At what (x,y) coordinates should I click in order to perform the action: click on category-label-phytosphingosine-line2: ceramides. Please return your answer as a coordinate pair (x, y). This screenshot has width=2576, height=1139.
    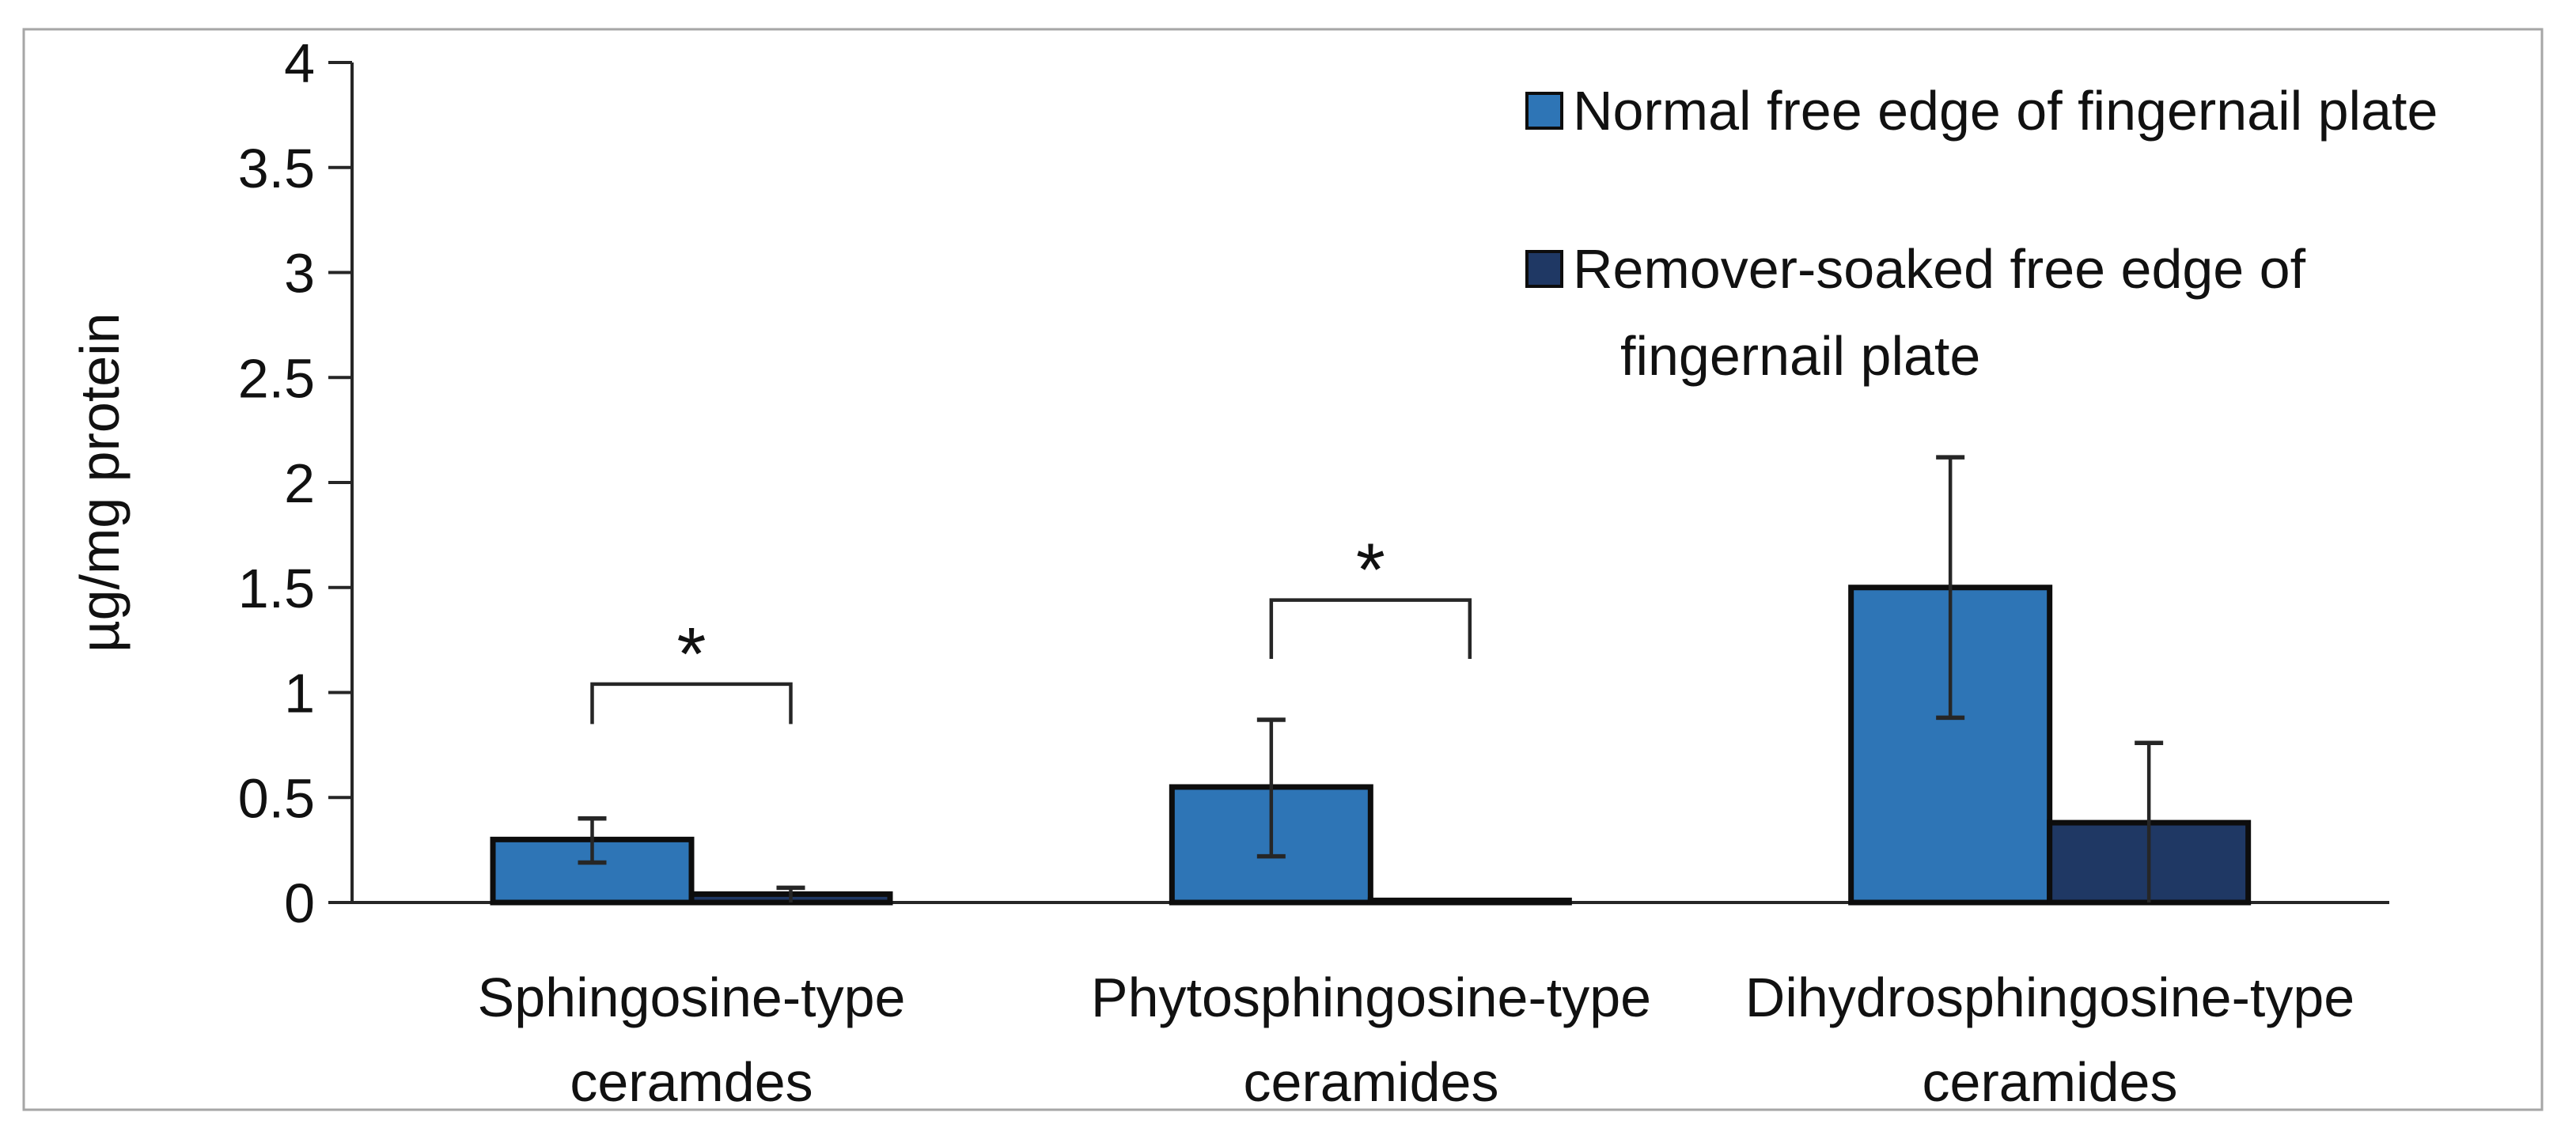
    Looking at the image, I should click on (1371, 1082).